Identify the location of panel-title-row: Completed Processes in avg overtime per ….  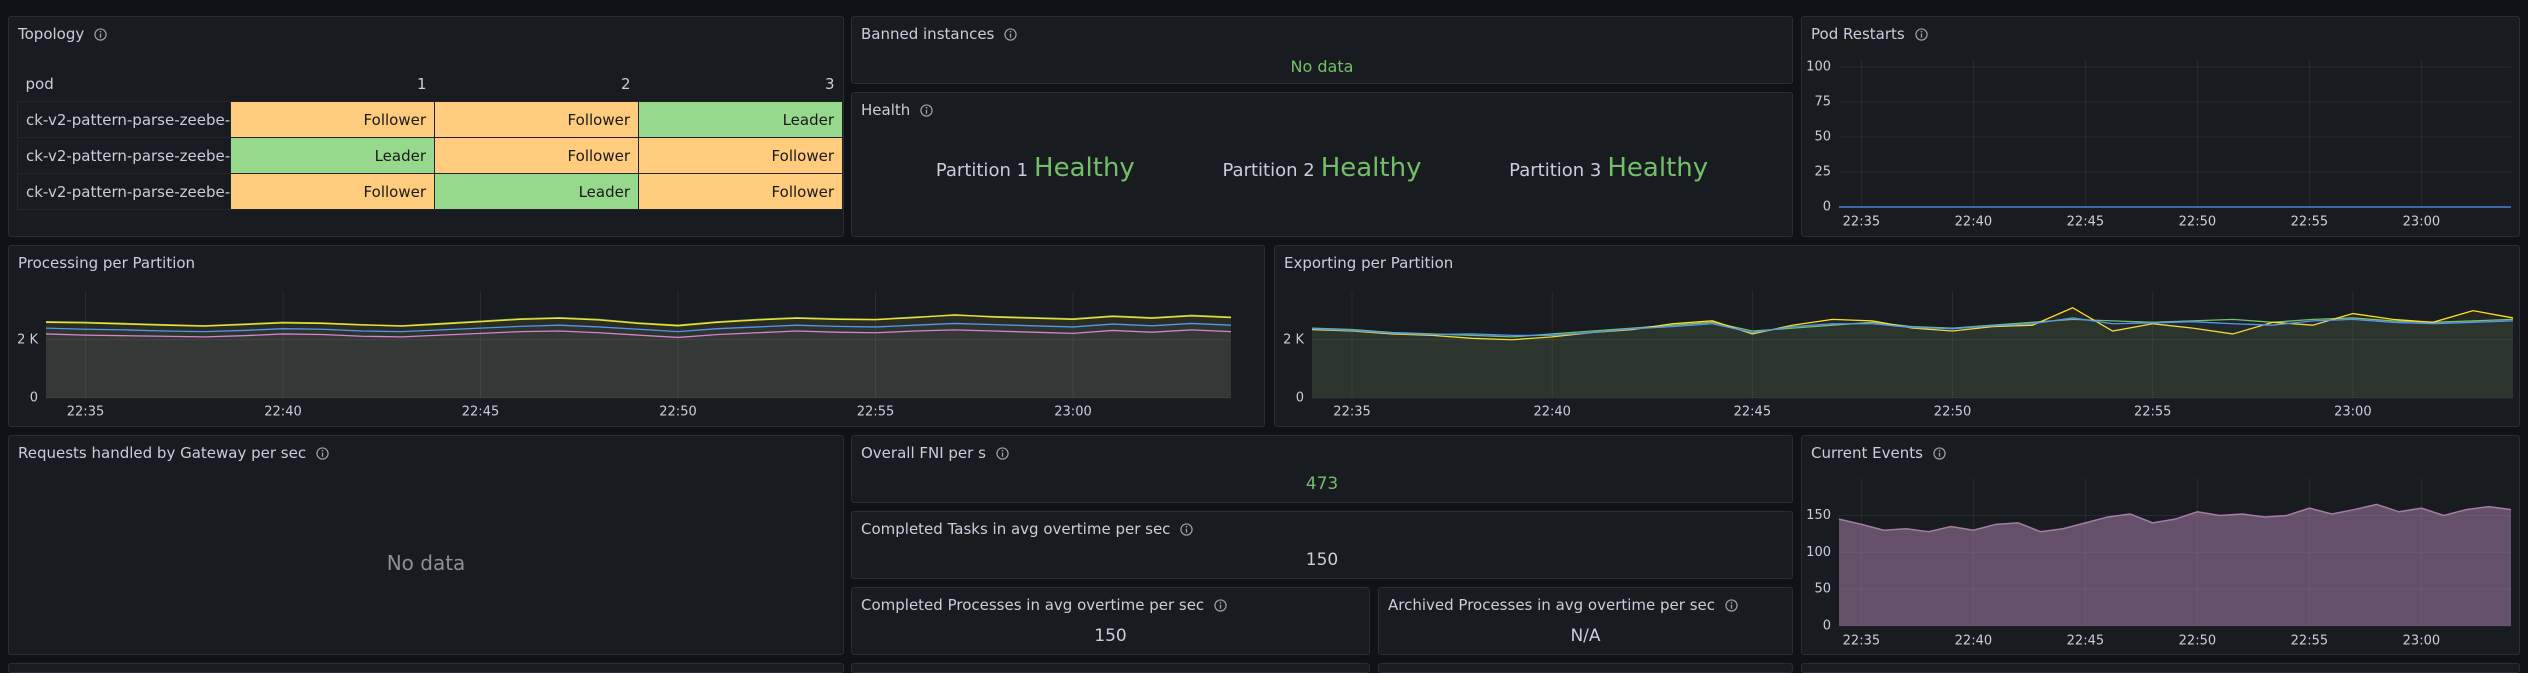
(1044, 605).